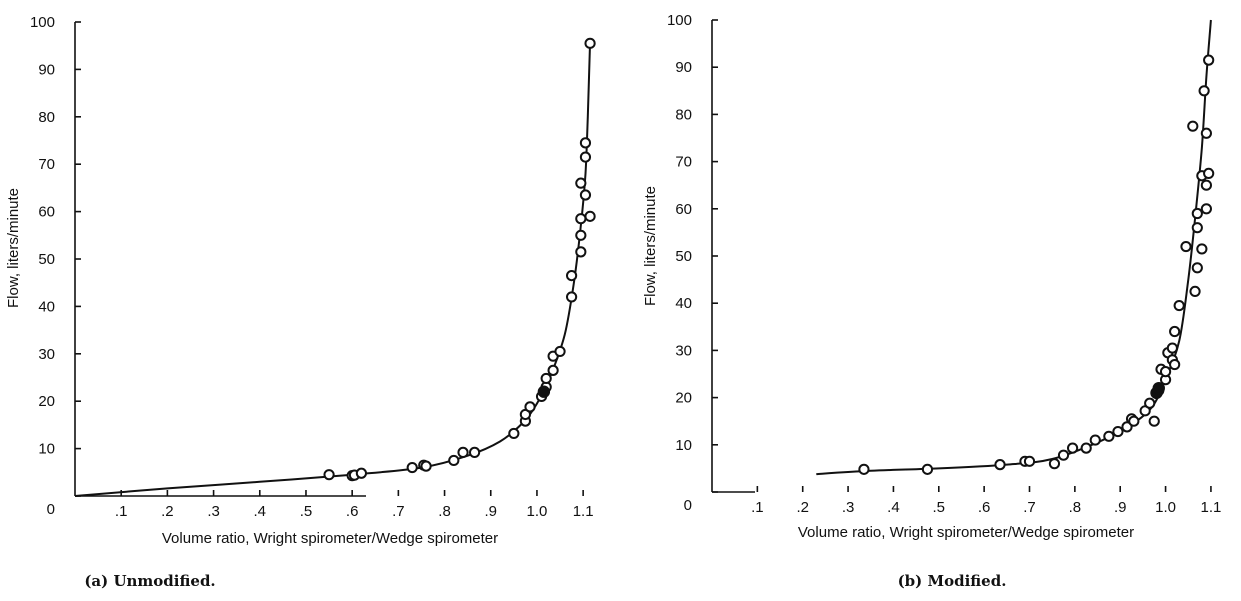 The image size is (1241, 601). Describe the element at coordinates (121, 511) in the screenshot. I see `x-tick-label: .1` at that location.